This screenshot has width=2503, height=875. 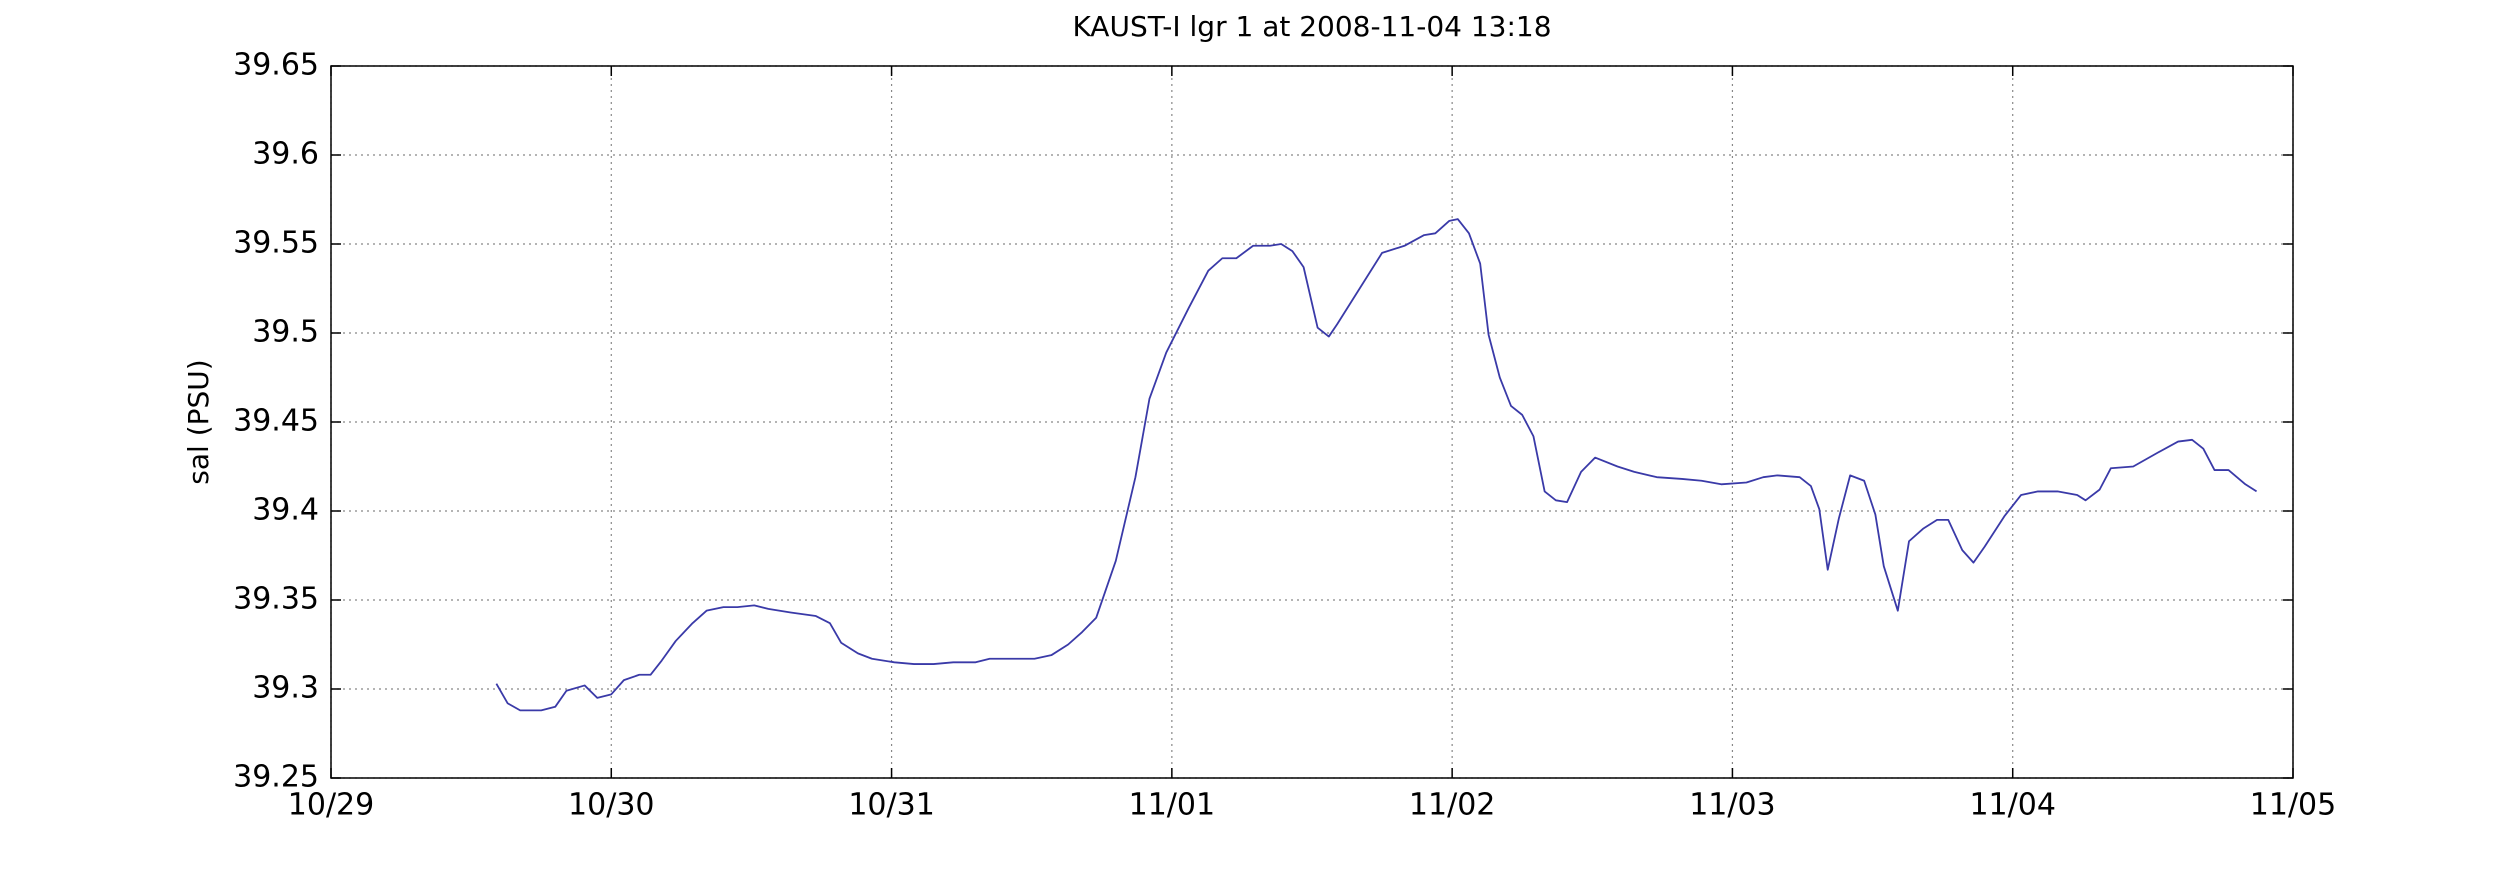 What do you see at coordinates (276, 777) in the screenshot?
I see `y-tick-label: 39.25` at bounding box center [276, 777].